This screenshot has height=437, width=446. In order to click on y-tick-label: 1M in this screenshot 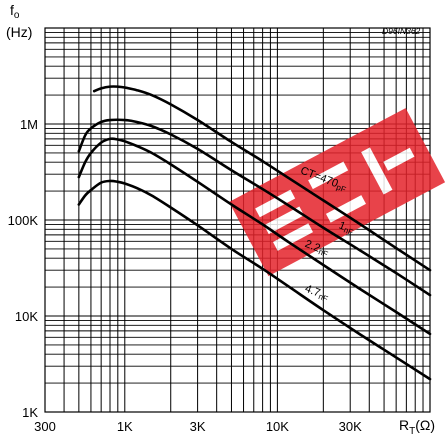, I will do `click(29, 124)`.